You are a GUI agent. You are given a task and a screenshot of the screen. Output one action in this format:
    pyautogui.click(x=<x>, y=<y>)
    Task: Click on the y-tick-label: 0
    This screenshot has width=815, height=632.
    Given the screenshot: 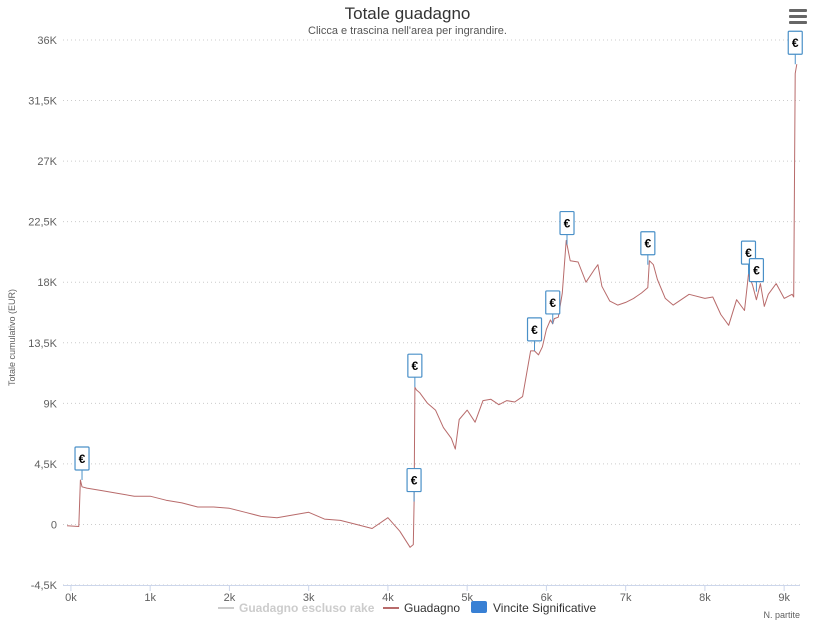 What is the action you would take?
    pyautogui.click(x=54, y=525)
    